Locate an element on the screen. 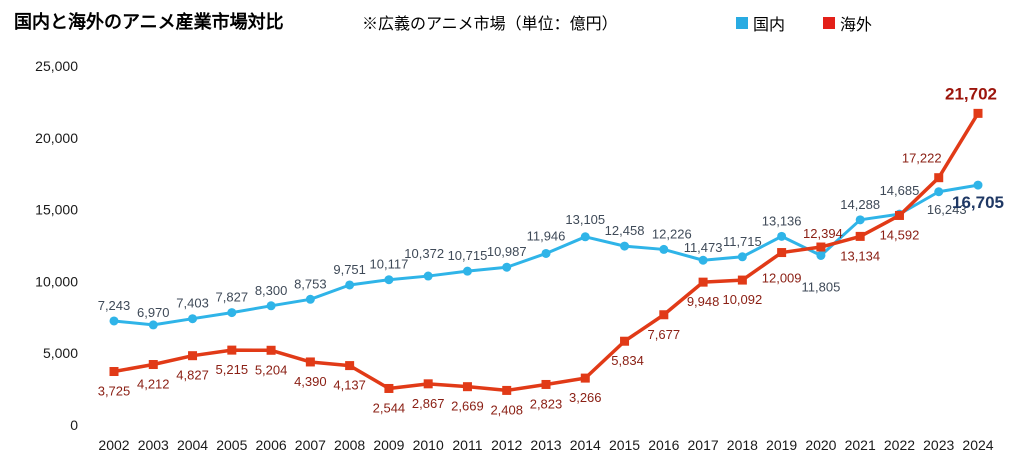  x-axis-year-label: 2019 is located at coordinates (781, 445).